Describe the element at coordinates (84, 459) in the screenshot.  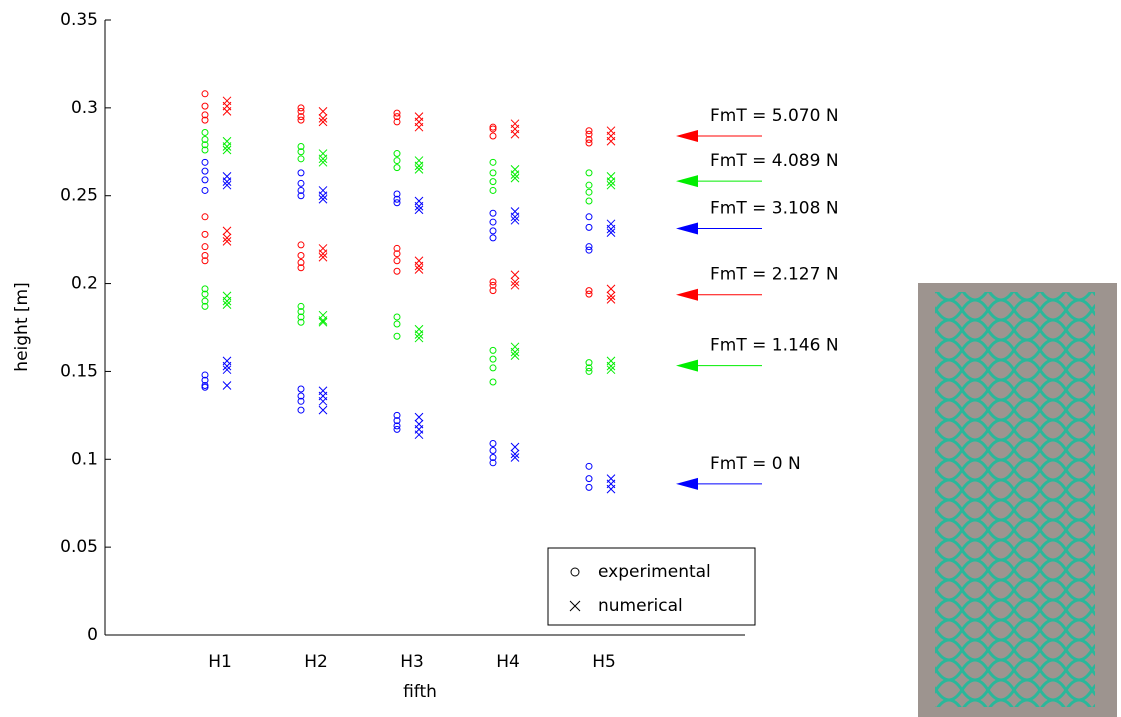
I see `y-tick-label: 0.1` at that location.